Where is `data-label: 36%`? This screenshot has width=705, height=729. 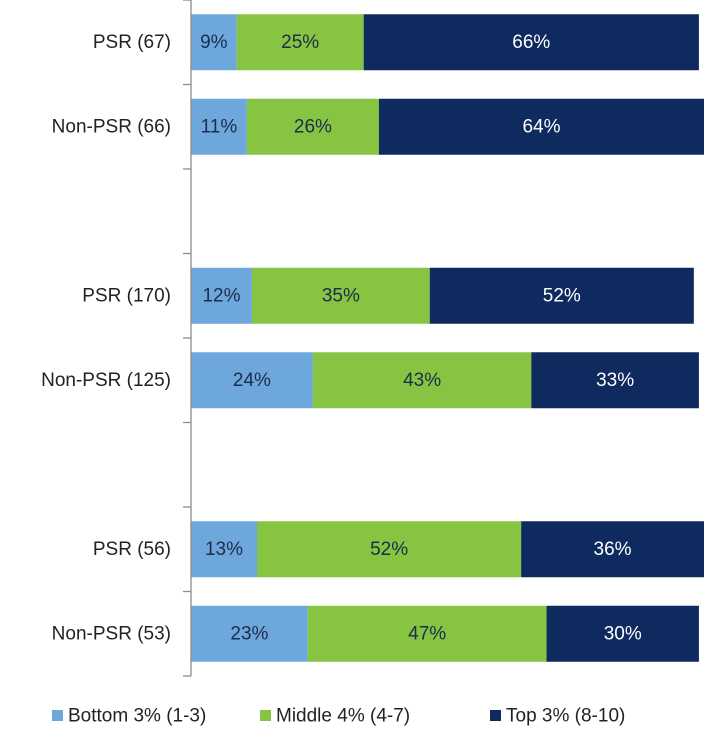
data-label: 36% is located at coordinates (613, 549).